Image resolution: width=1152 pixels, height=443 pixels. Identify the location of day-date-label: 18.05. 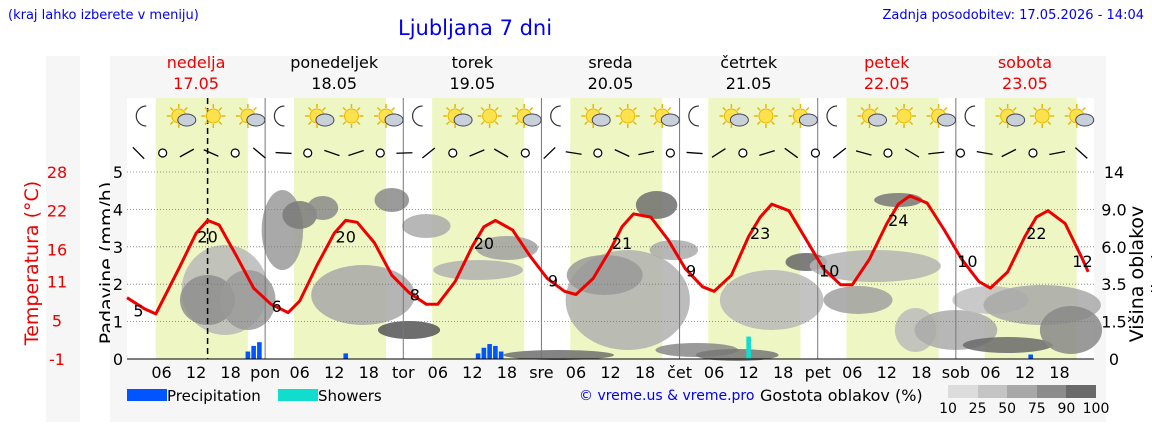
(334, 83).